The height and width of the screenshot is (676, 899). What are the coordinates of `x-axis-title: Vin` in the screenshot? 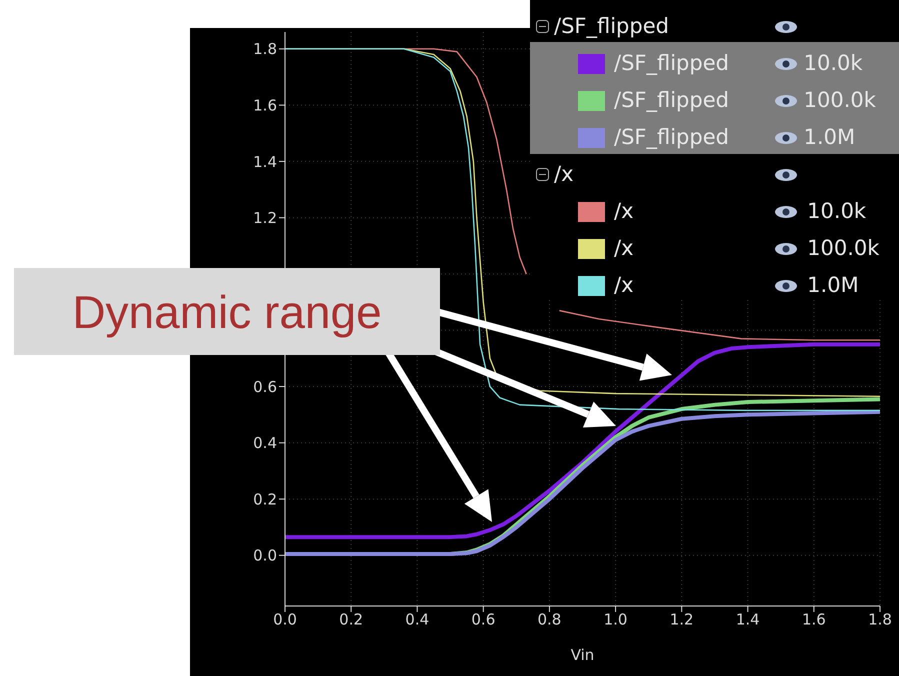 It's located at (582, 655).